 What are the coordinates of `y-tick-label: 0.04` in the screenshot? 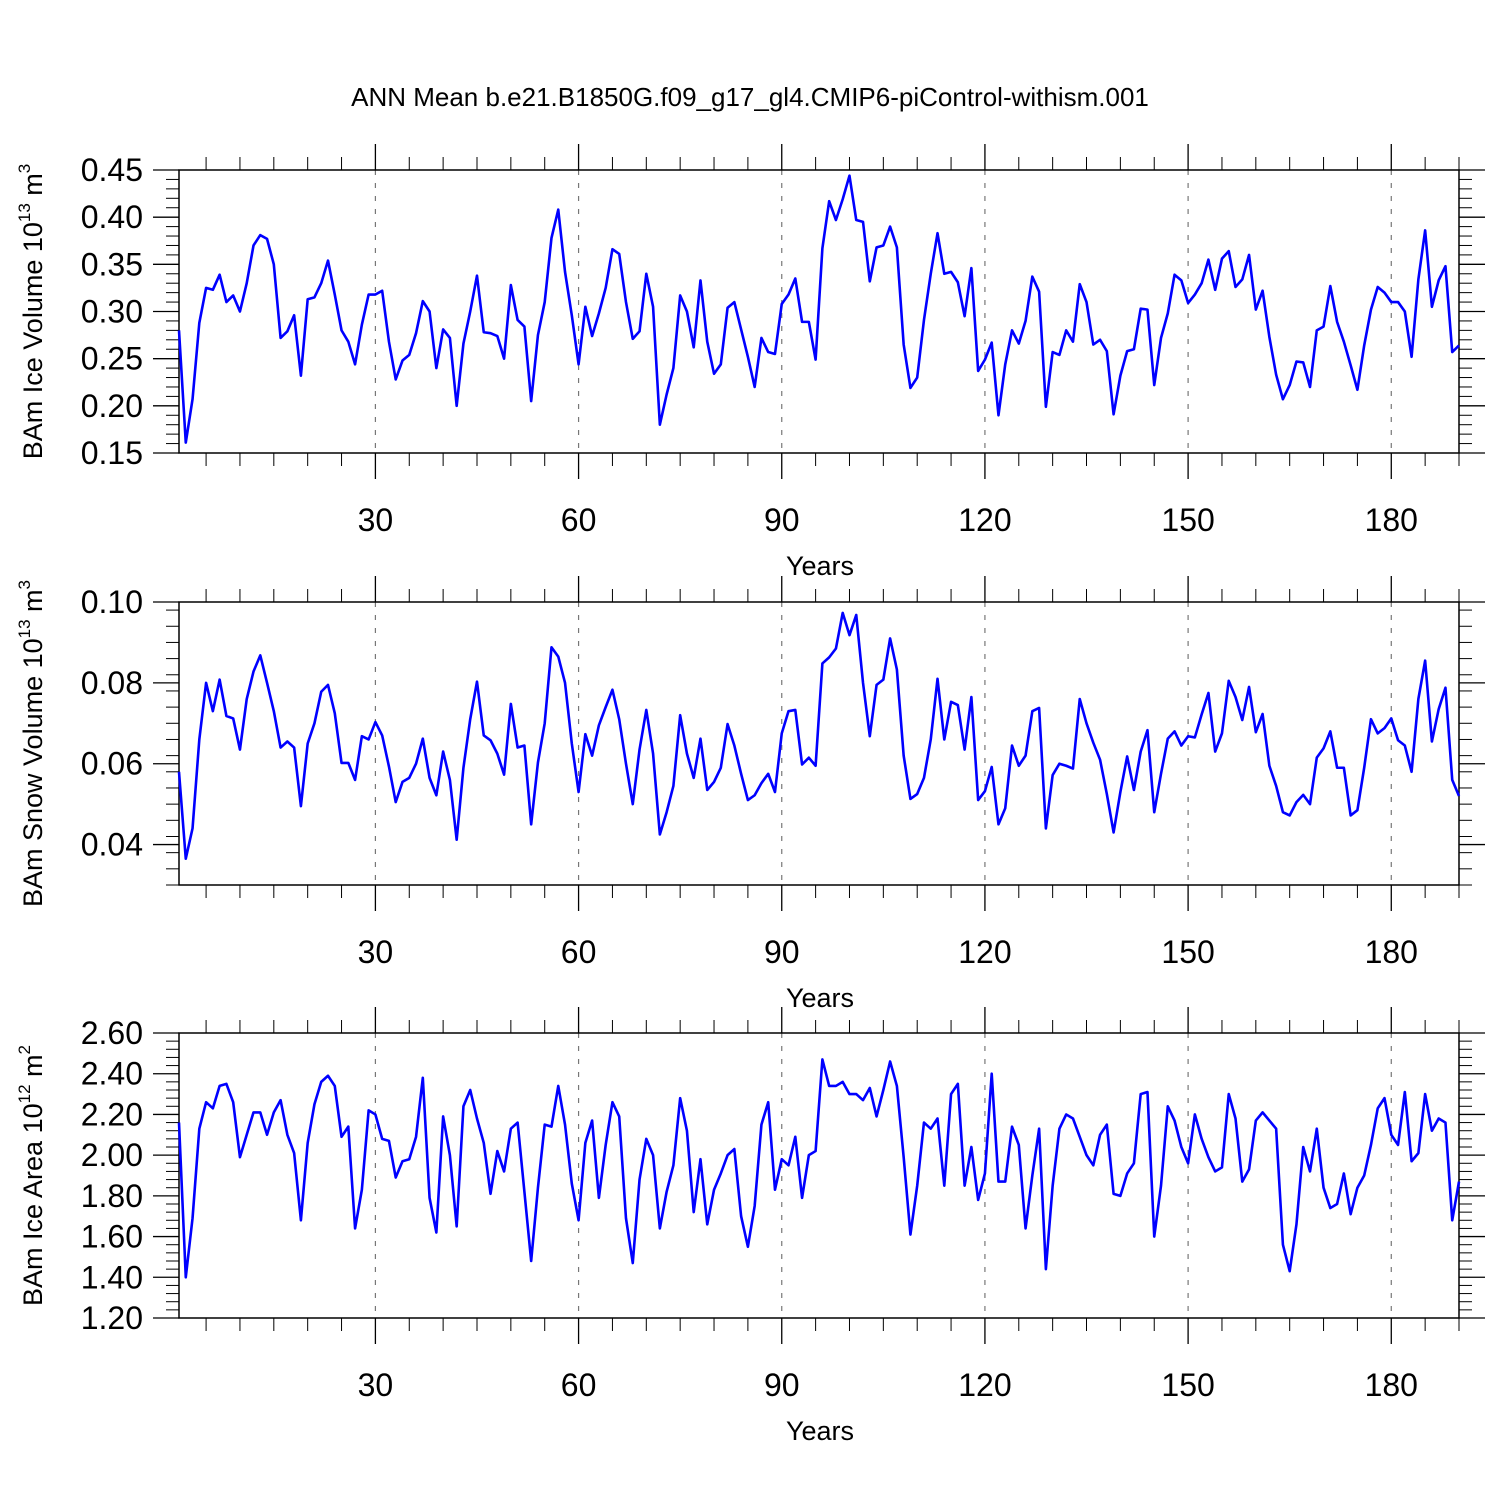 It's located at (112, 845).